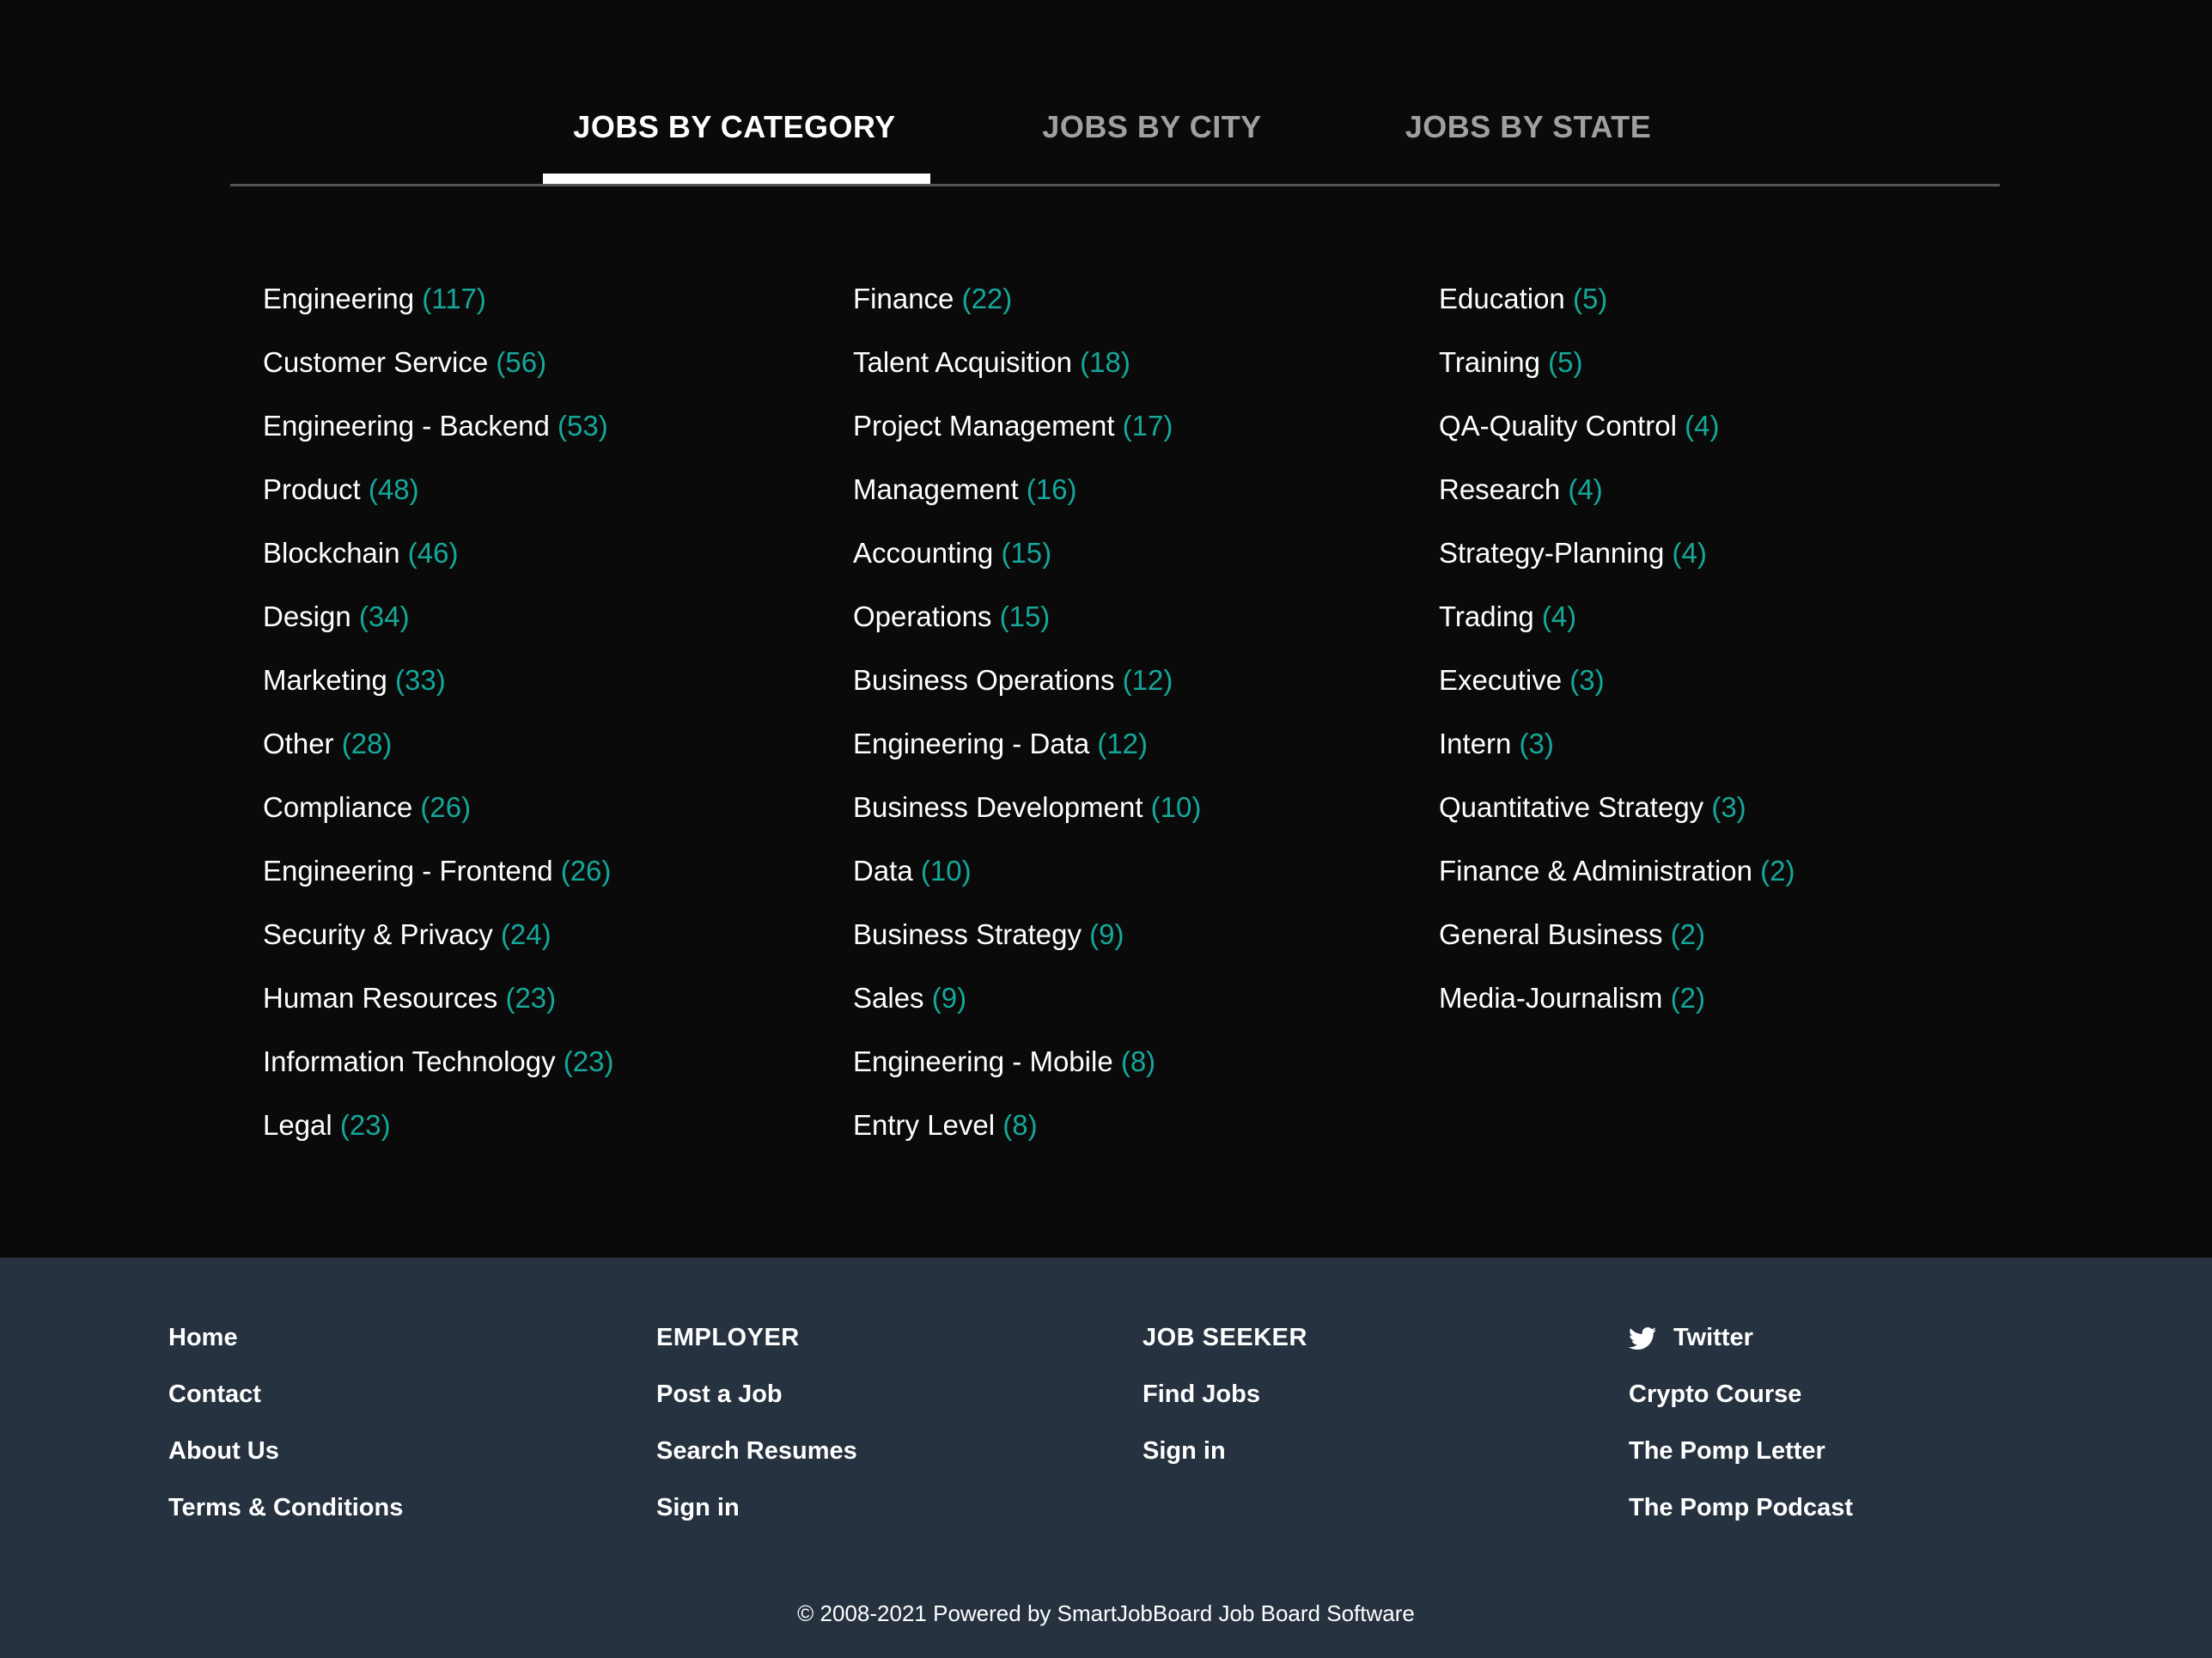 This screenshot has width=2212, height=1658. Describe the element at coordinates (728, 1337) in the screenshot. I see `footer-heading-label: EMPLOYER` at that location.